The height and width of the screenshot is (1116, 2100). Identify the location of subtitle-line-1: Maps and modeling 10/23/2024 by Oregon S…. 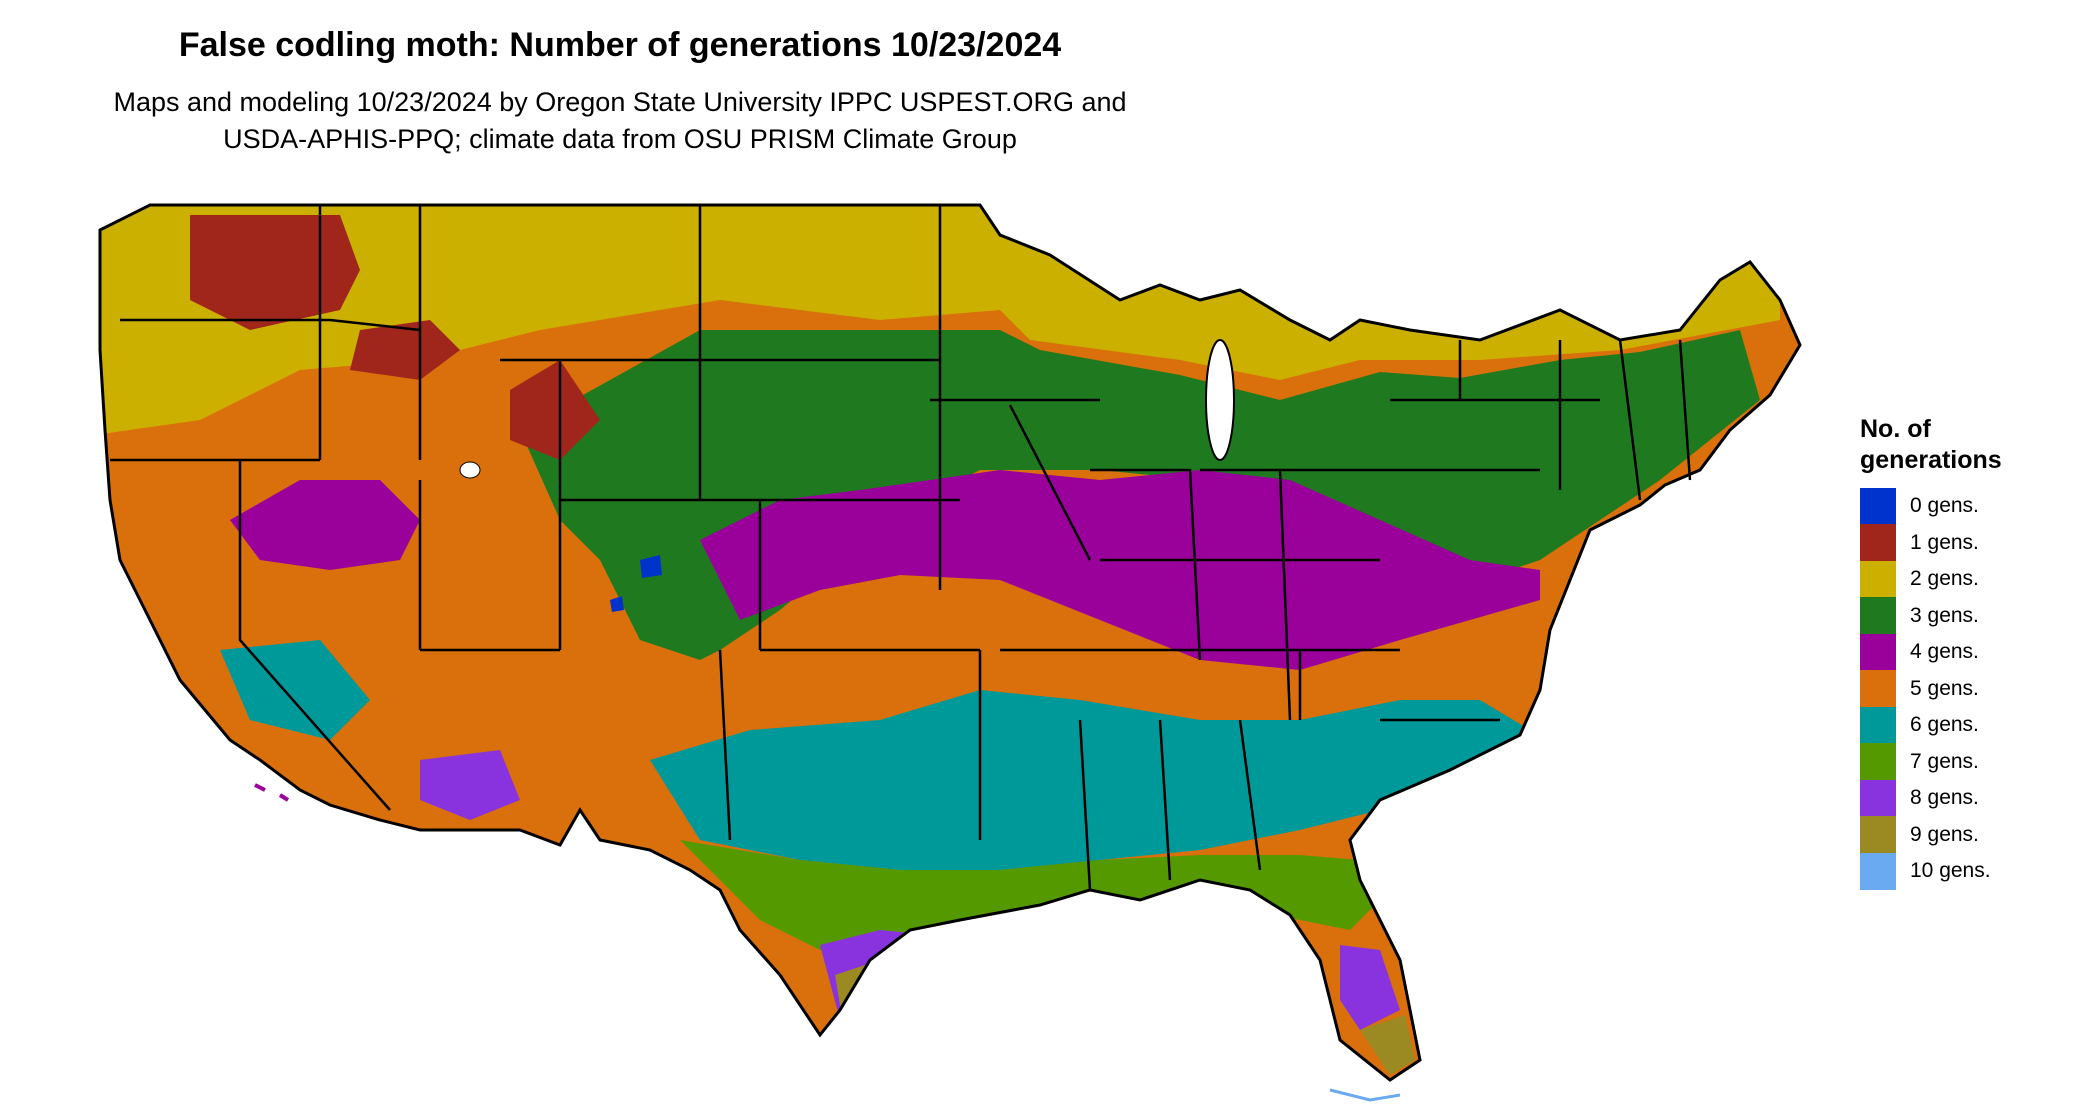
(620, 102).